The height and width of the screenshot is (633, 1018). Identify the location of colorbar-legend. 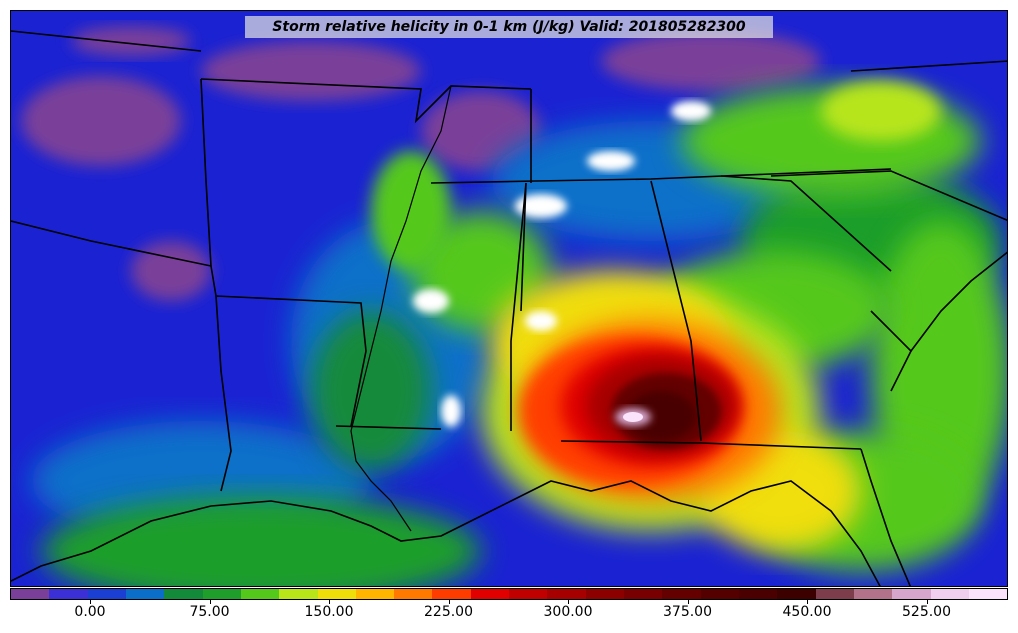
(509, 594).